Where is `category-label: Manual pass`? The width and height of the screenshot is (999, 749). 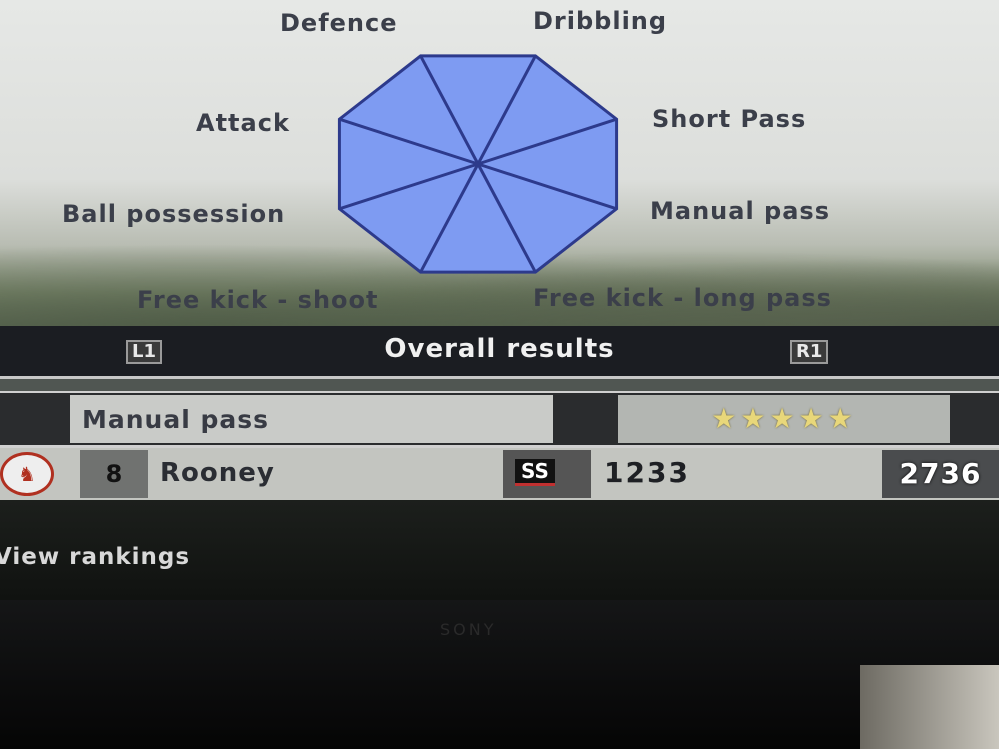 category-label: Manual pass is located at coordinates (176, 419).